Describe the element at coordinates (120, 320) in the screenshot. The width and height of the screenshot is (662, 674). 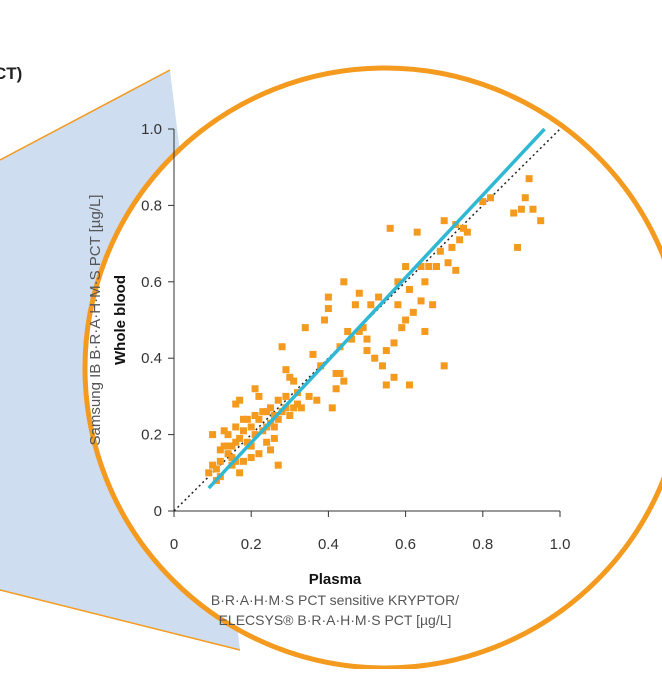
I see `y-axis-label-bold: Whole blood` at that location.